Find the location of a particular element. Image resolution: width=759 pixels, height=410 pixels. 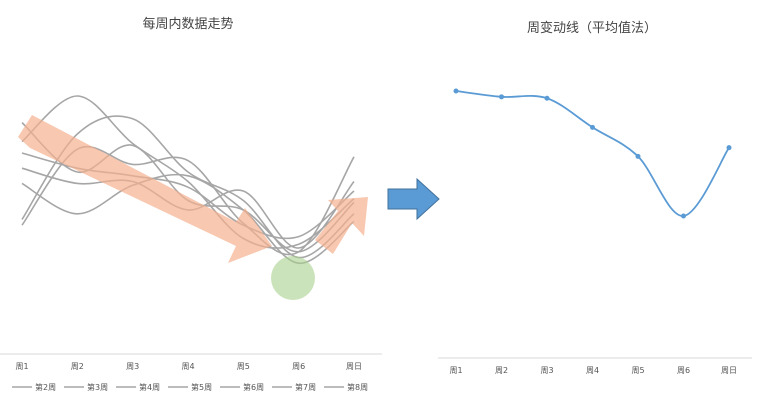

right-x-tick-label: 周1 is located at coordinates (455, 370).